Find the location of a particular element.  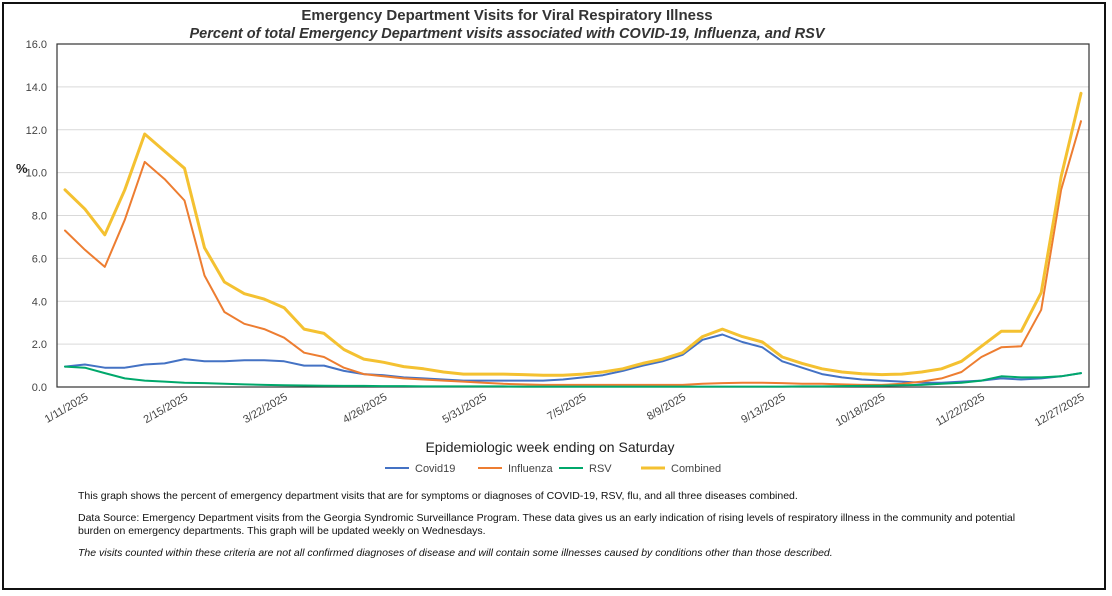

x-tick-label: 1/11/2025 is located at coordinates (67, 408).